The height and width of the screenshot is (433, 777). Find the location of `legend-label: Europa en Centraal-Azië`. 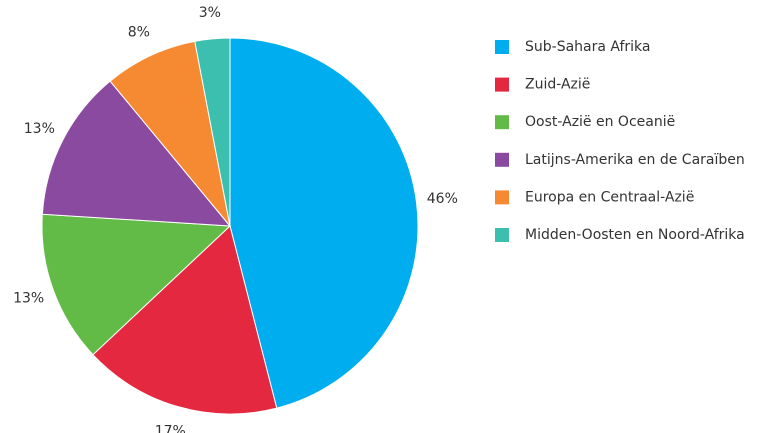

legend-label: Europa en Centraal-Azië is located at coordinates (609, 197).